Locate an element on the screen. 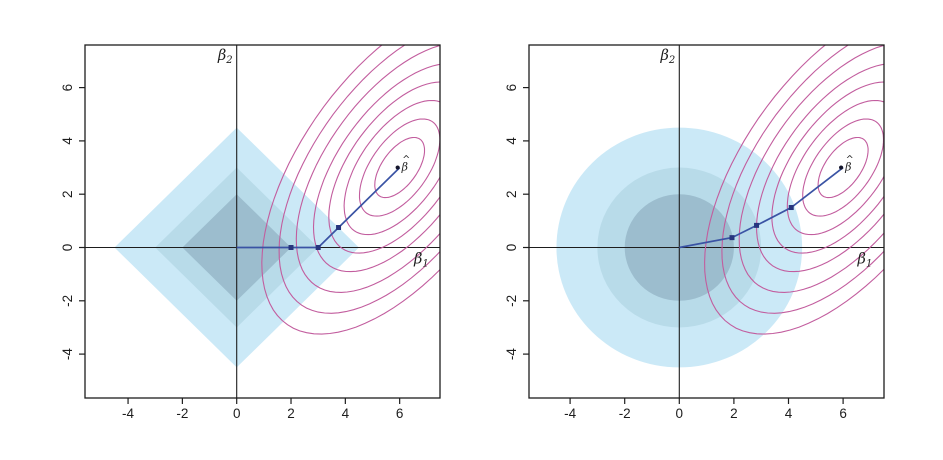 This screenshot has height=460, width=943. solution-path is located at coordinates (318, 207).